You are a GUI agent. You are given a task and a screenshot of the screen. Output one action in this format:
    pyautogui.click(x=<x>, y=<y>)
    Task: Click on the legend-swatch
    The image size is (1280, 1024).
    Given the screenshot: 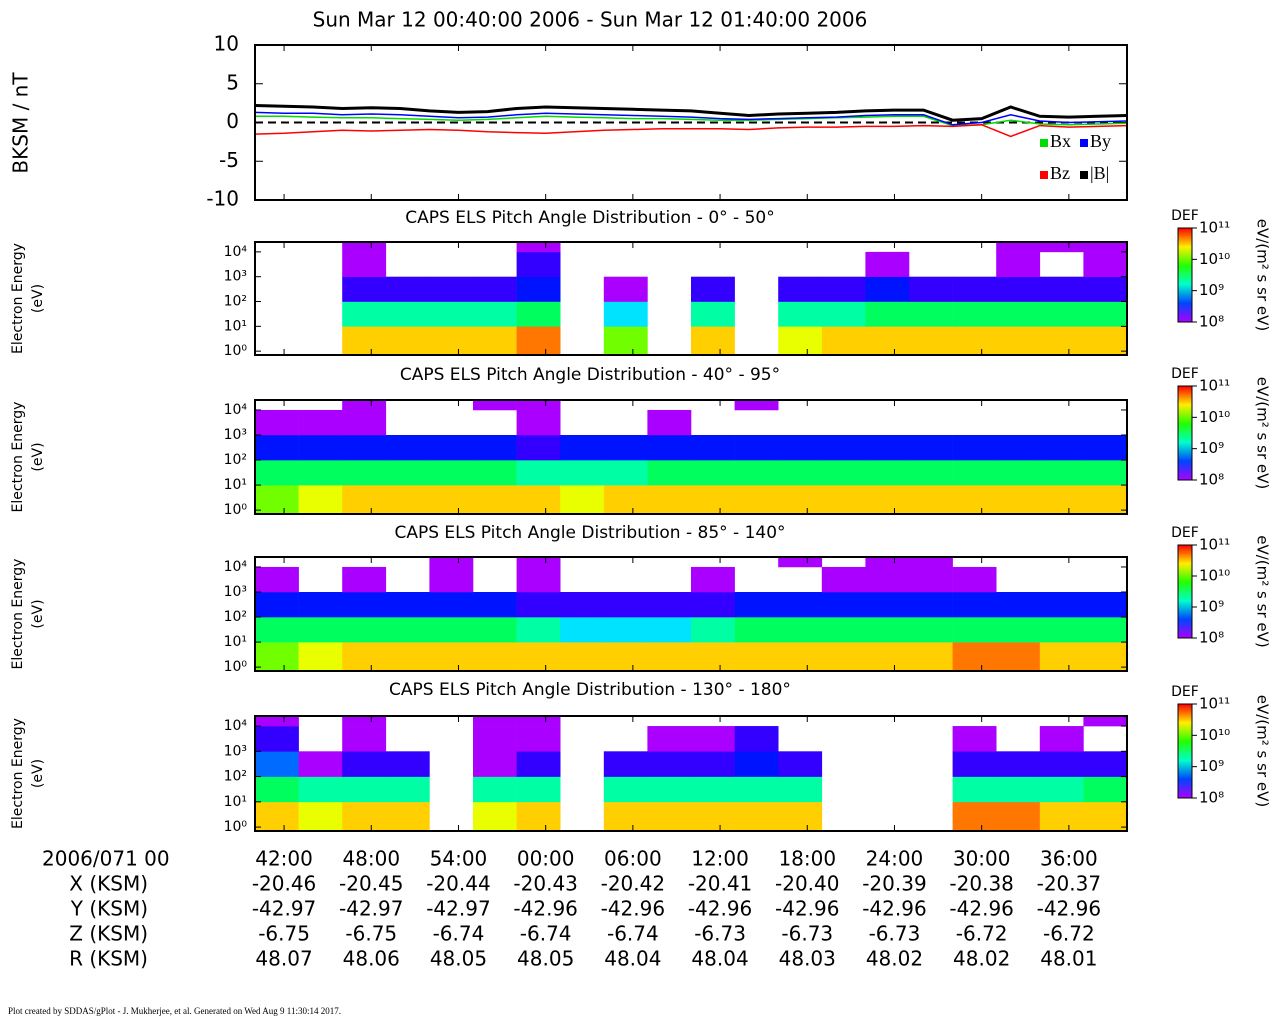 What is the action you would take?
    pyautogui.click(x=1044, y=175)
    